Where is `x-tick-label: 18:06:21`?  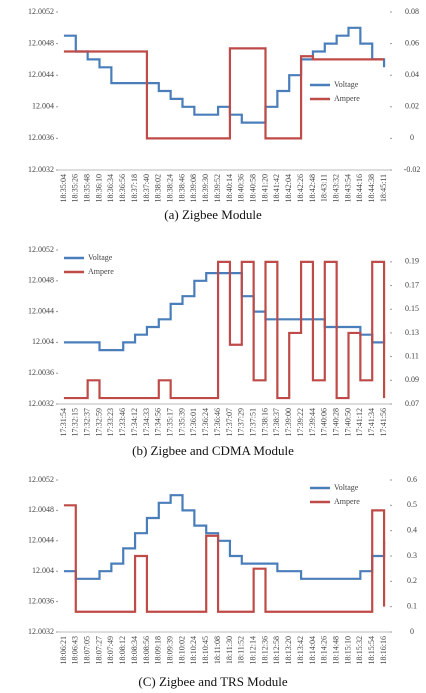
x-tick-label: 18:06:21 is located at coordinates (63, 650).